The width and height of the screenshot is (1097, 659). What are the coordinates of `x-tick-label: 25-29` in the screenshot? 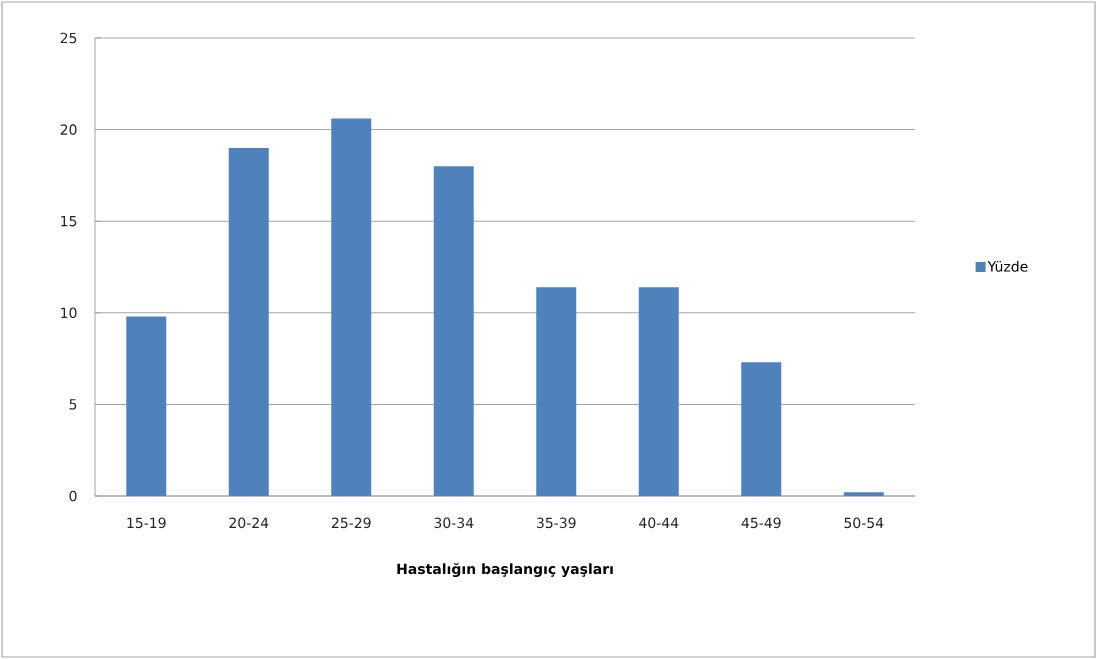 It's located at (351, 523).